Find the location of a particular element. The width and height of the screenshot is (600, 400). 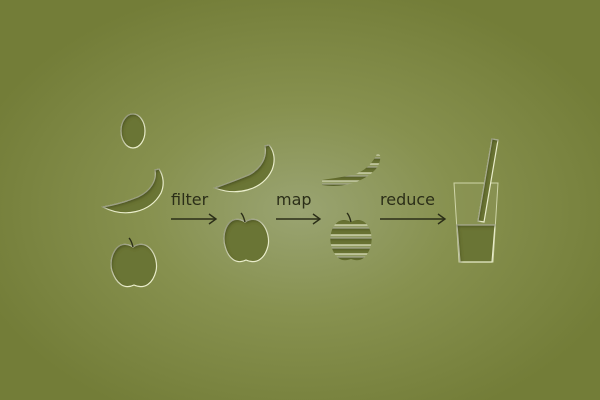

reduce-label: reduce is located at coordinates (407, 199).